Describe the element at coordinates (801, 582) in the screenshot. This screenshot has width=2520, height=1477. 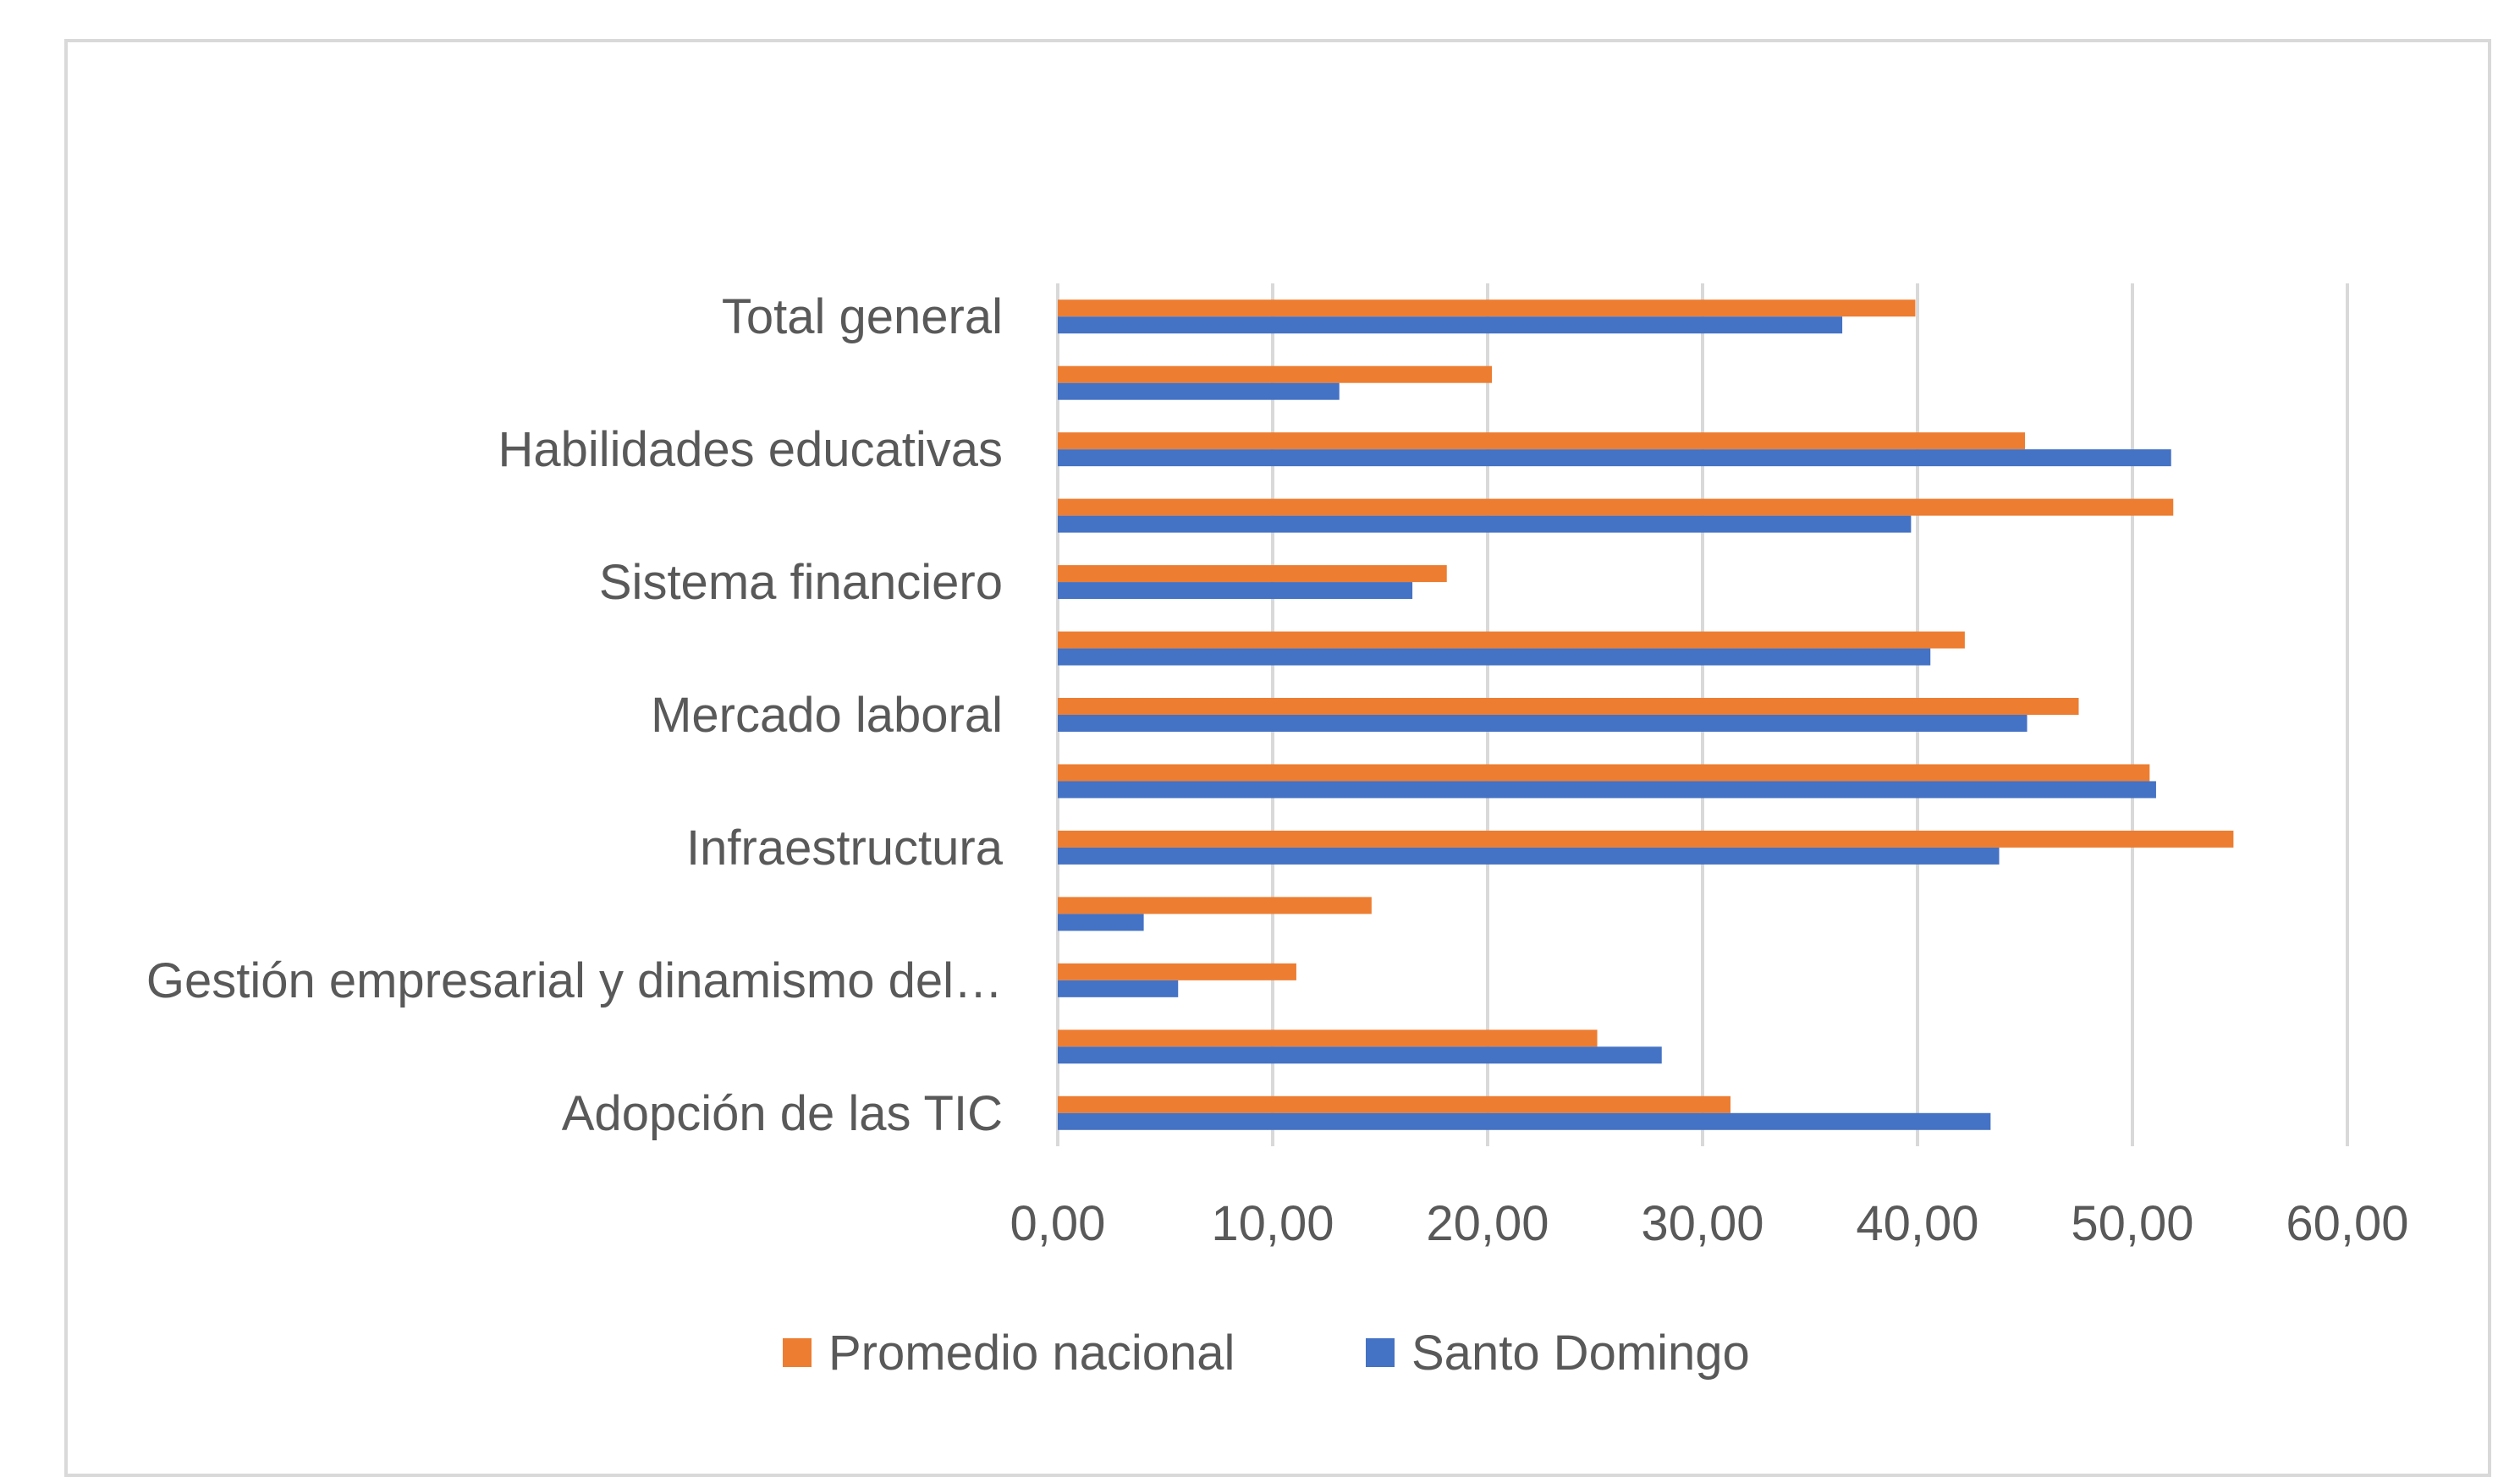
I see `category-label-4: Sistema financiero` at that location.